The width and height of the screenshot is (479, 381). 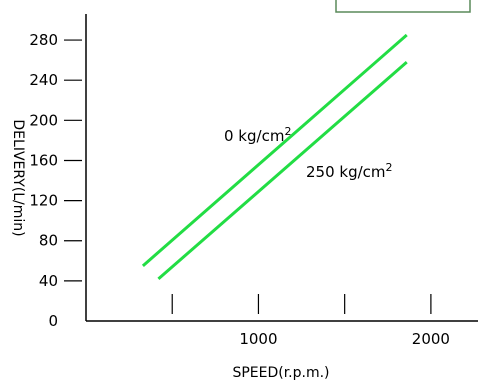 I want to click on x-axis-ticks: 1000 2000, so click(x=310, y=321).